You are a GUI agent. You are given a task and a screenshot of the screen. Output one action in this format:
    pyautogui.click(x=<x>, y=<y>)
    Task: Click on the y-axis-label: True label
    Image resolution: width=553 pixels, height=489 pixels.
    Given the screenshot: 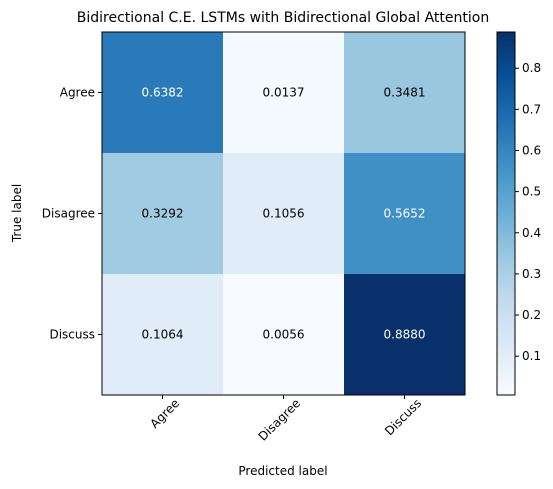 What is the action you would take?
    pyautogui.click(x=17, y=213)
    